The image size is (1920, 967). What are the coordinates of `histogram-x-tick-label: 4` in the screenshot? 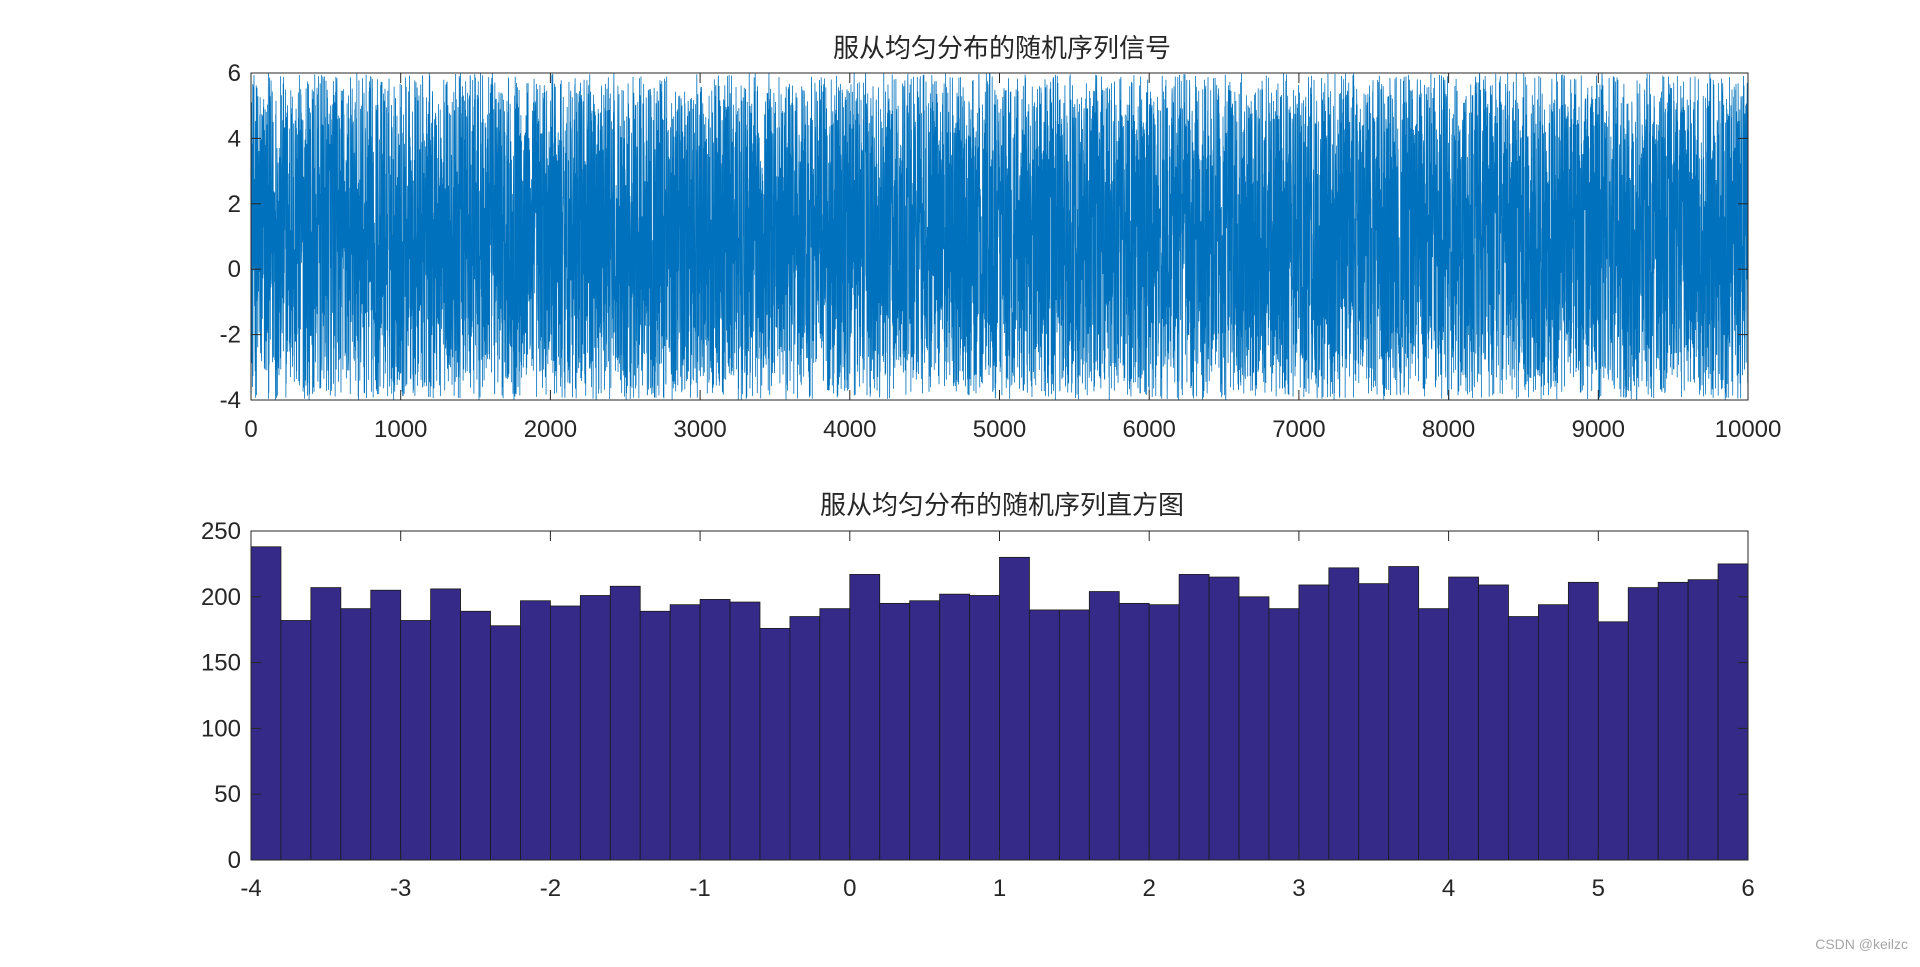 It's located at (1448, 888).